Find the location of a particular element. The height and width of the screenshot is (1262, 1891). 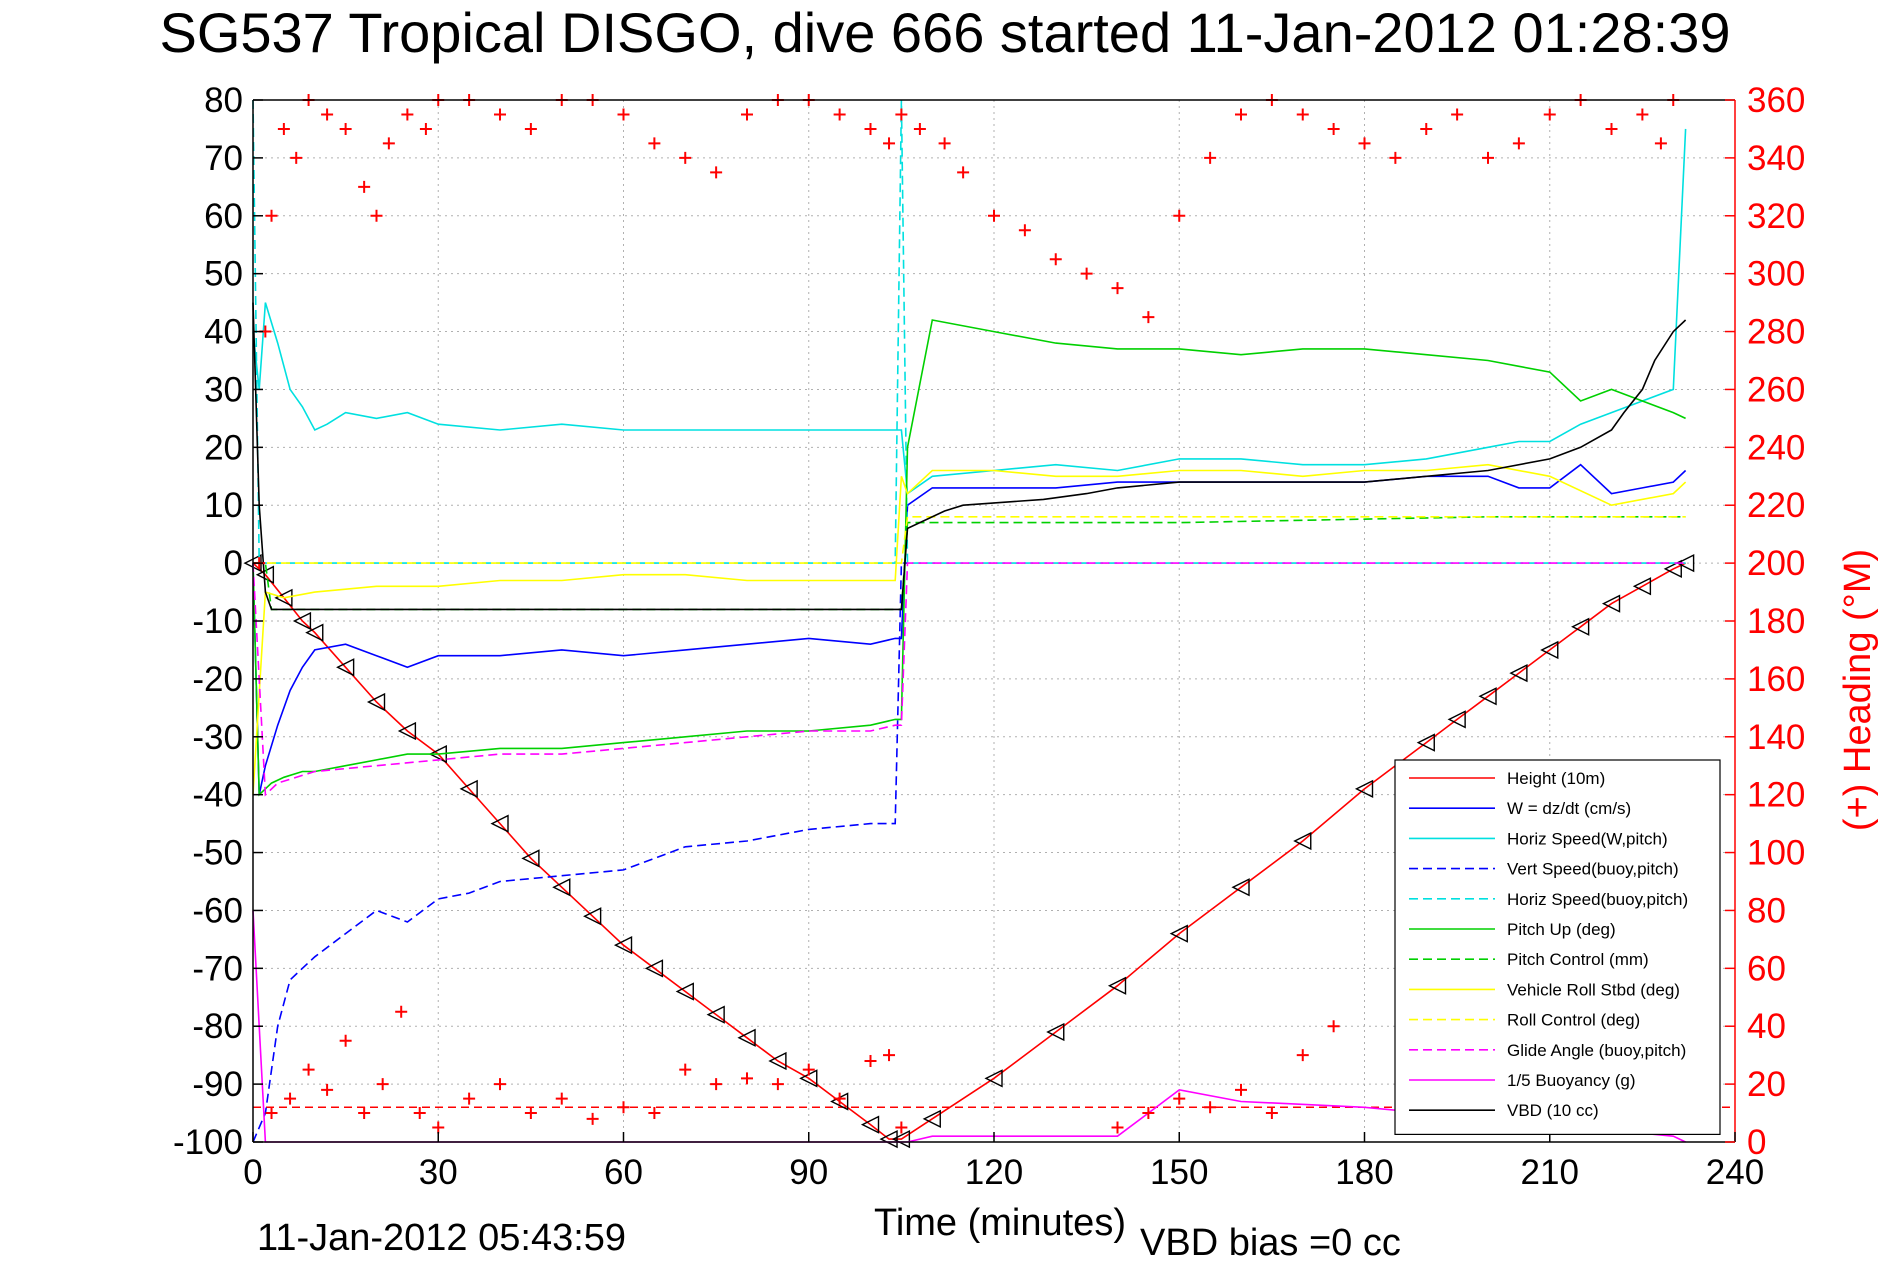

series-line is located at coordinates (969, 679).